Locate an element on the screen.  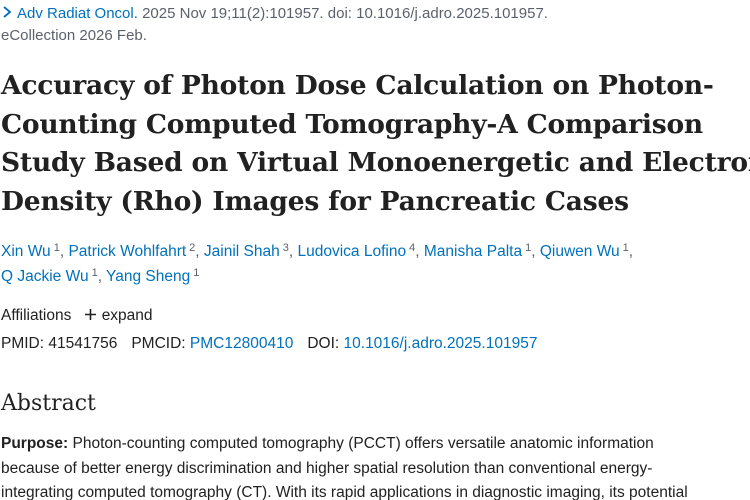
author-name: Jainil Shah is located at coordinates (241, 251).